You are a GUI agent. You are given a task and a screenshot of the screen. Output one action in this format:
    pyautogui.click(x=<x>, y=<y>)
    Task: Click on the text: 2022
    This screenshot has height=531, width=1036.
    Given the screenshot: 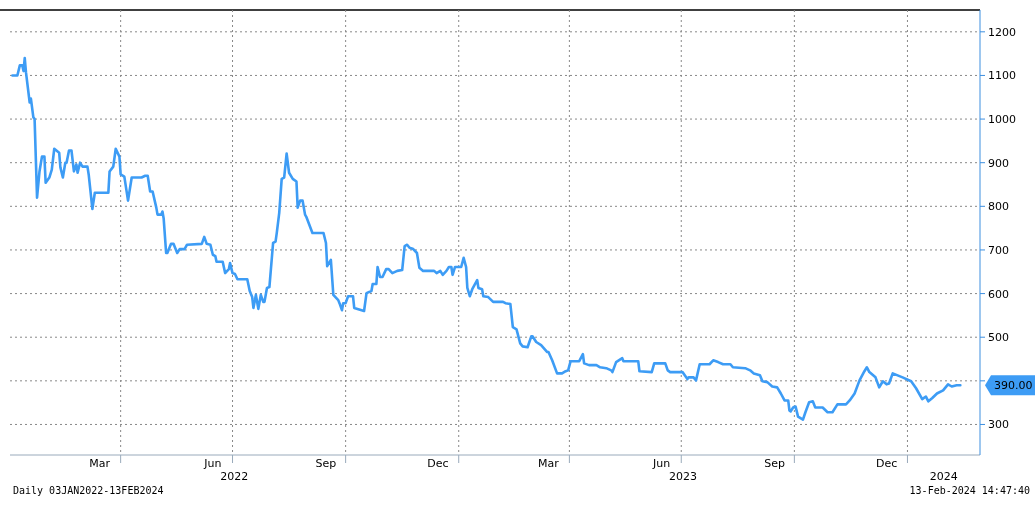 What is the action you would take?
    pyautogui.click(x=234, y=476)
    